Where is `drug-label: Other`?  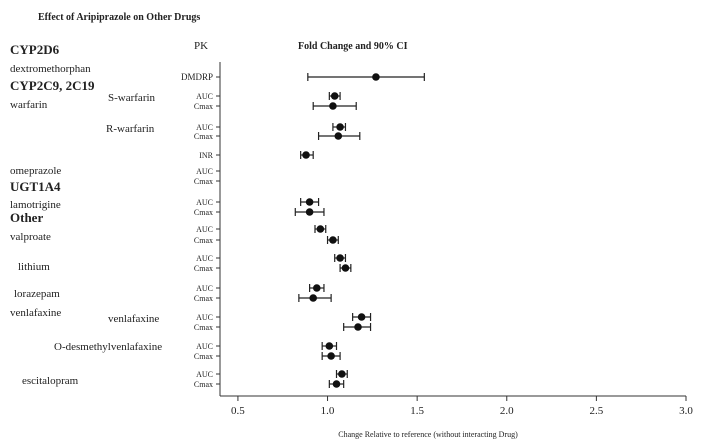
drug-label: Other is located at coordinates (26, 217).